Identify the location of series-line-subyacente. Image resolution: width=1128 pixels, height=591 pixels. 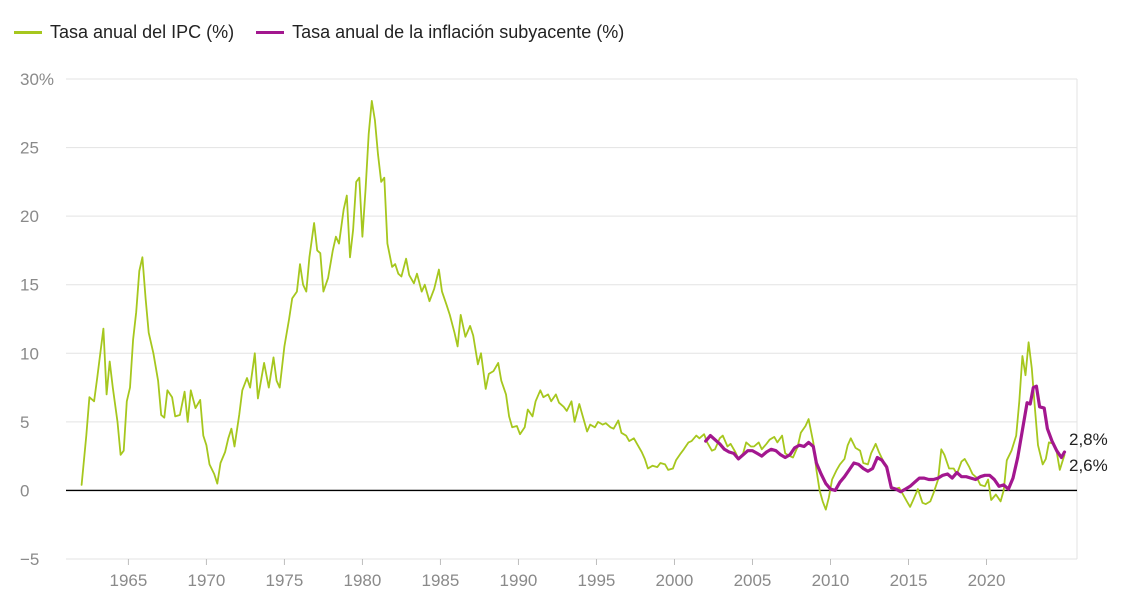
(885, 439).